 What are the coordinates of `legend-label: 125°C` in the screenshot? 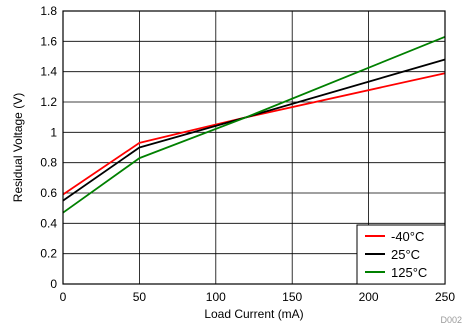 It's located at (409, 272).